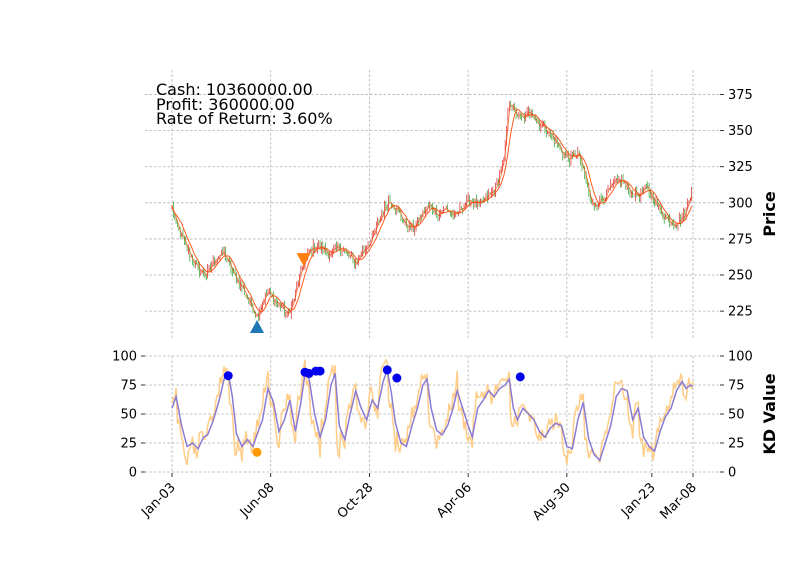 This screenshot has height=575, width=800. Describe the element at coordinates (552, 502) in the screenshot. I see `x-tick-label: Aug-30` at that location.